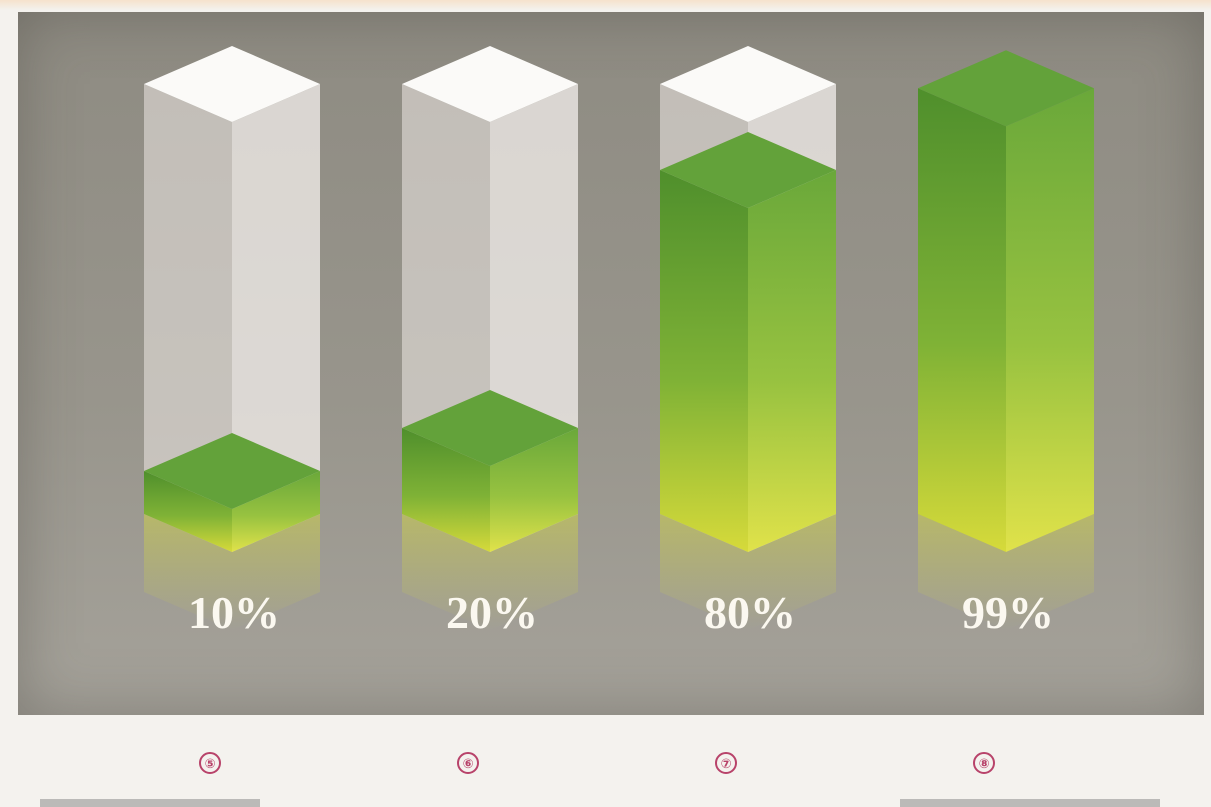  Describe the element at coordinates (605, 5) in the screenshot. I see `top-strip` at that location.